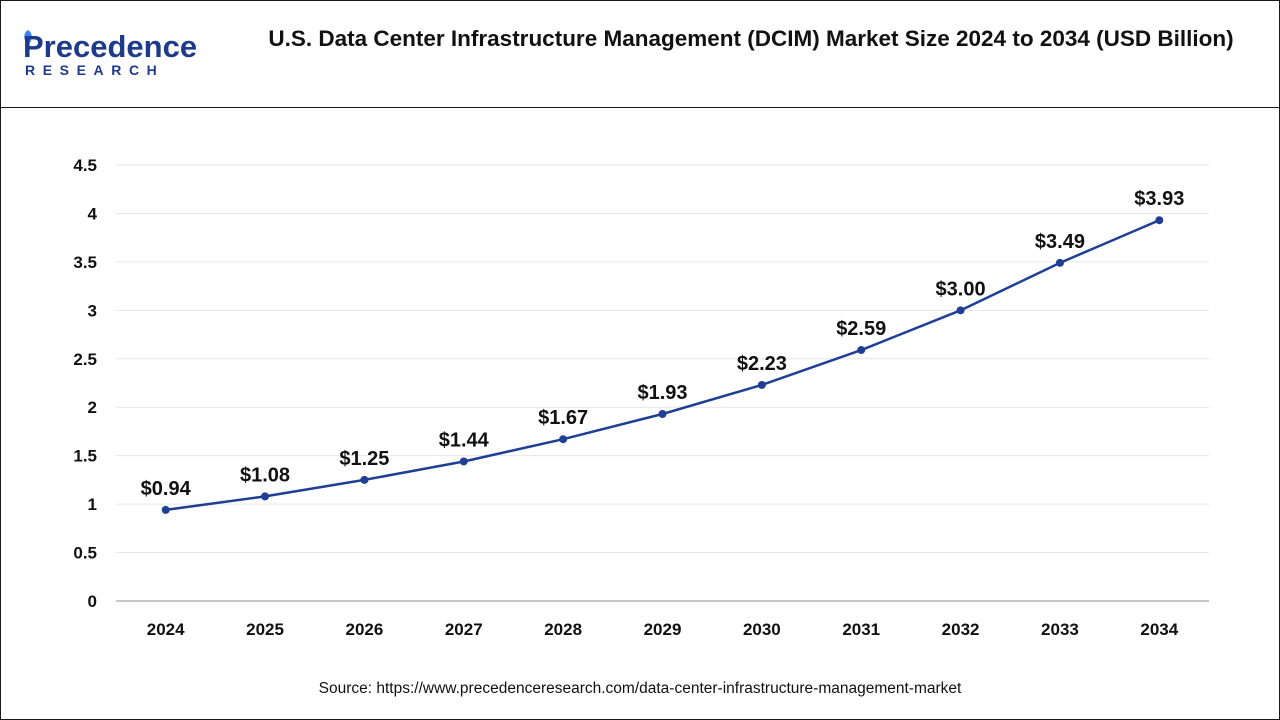  Describe the element at coordinates (85, 165) in the screenshot. I see `y-tick-label: 4.5` at that location.